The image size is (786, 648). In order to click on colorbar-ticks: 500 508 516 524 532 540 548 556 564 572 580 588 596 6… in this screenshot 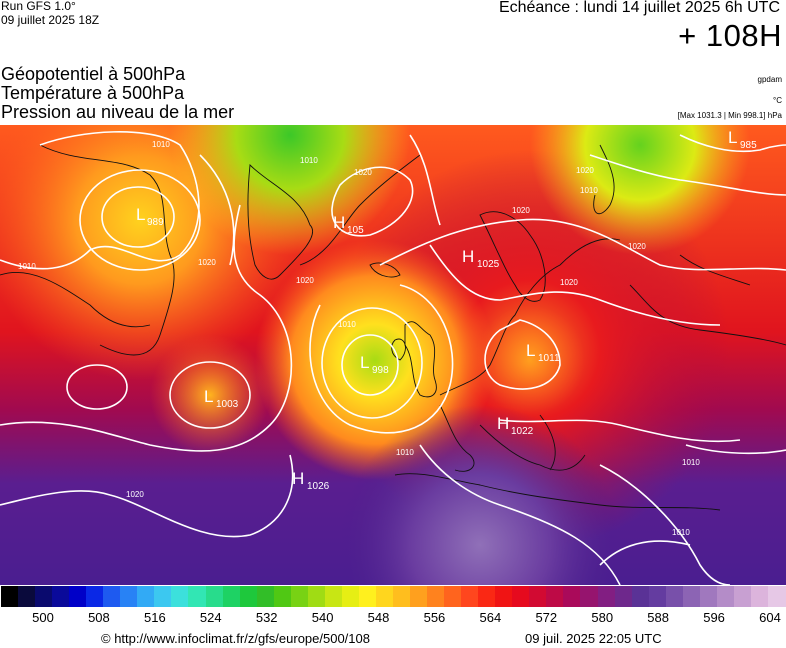, I will do `click(393, 618)`.